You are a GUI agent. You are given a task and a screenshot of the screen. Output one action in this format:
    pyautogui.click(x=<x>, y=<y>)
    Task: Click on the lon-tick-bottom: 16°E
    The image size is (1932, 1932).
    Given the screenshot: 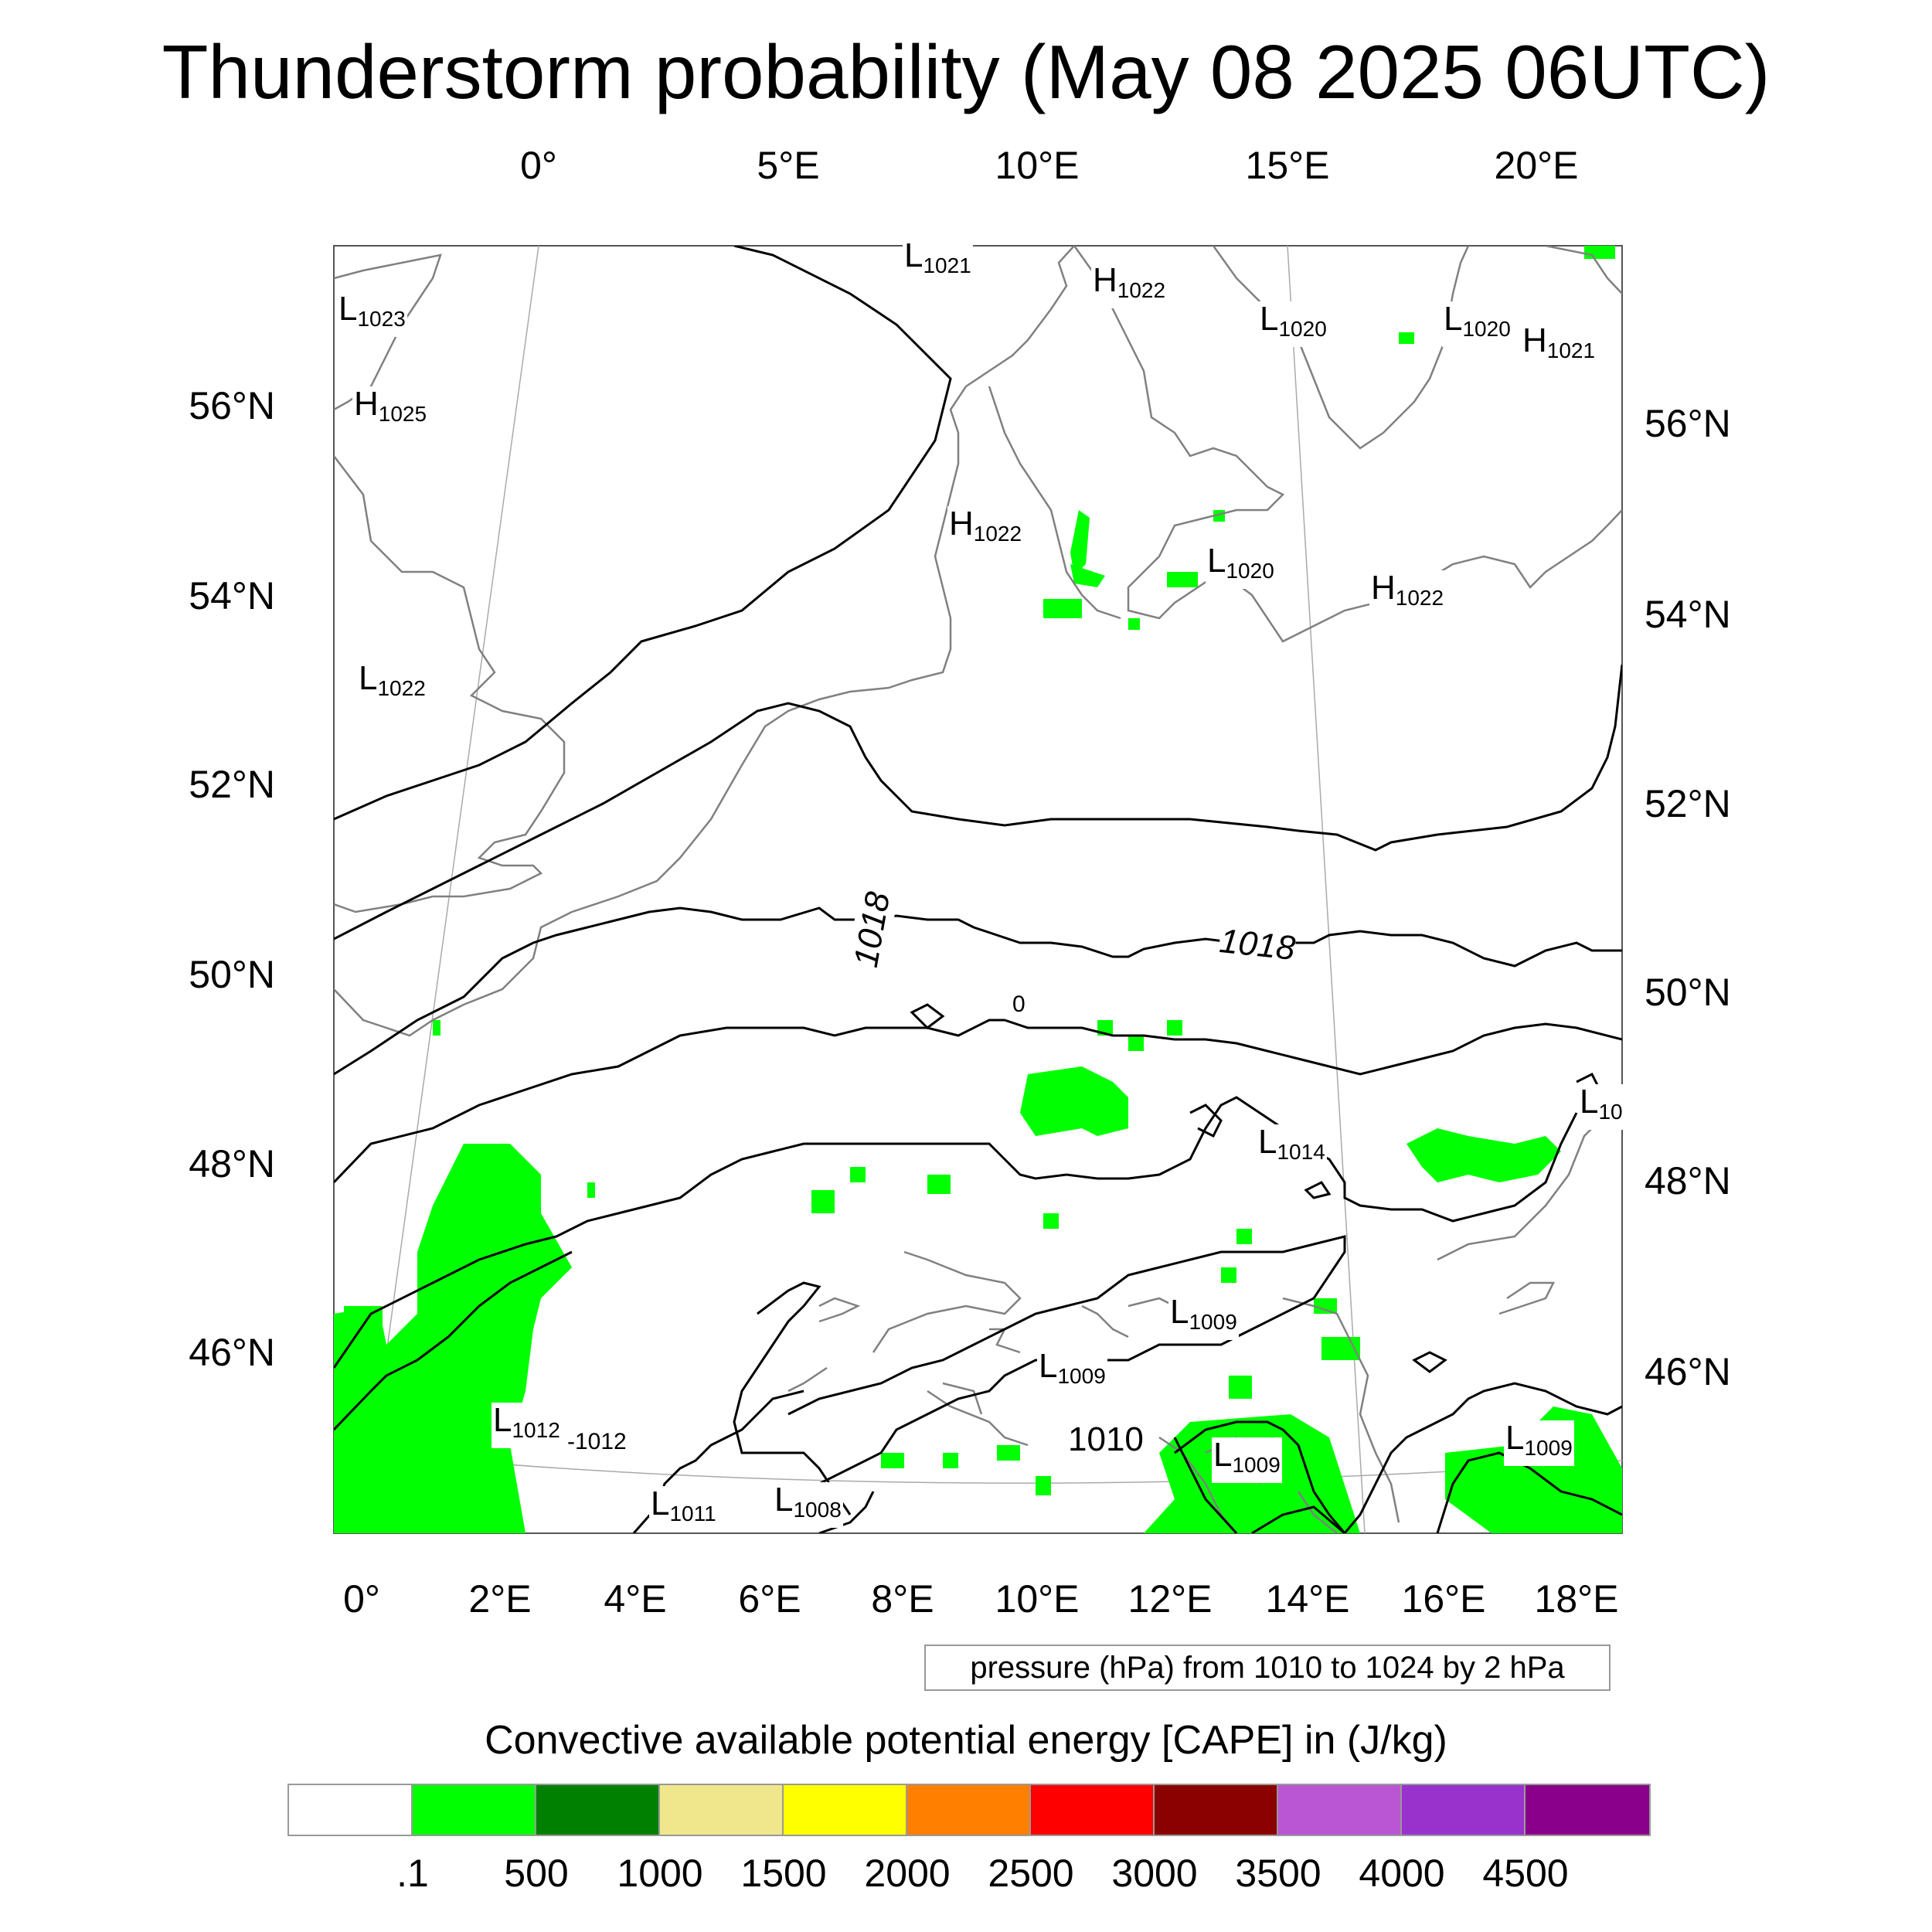 What is the action you would take?
    pyautogui.click(x=1444, y=1599)
    